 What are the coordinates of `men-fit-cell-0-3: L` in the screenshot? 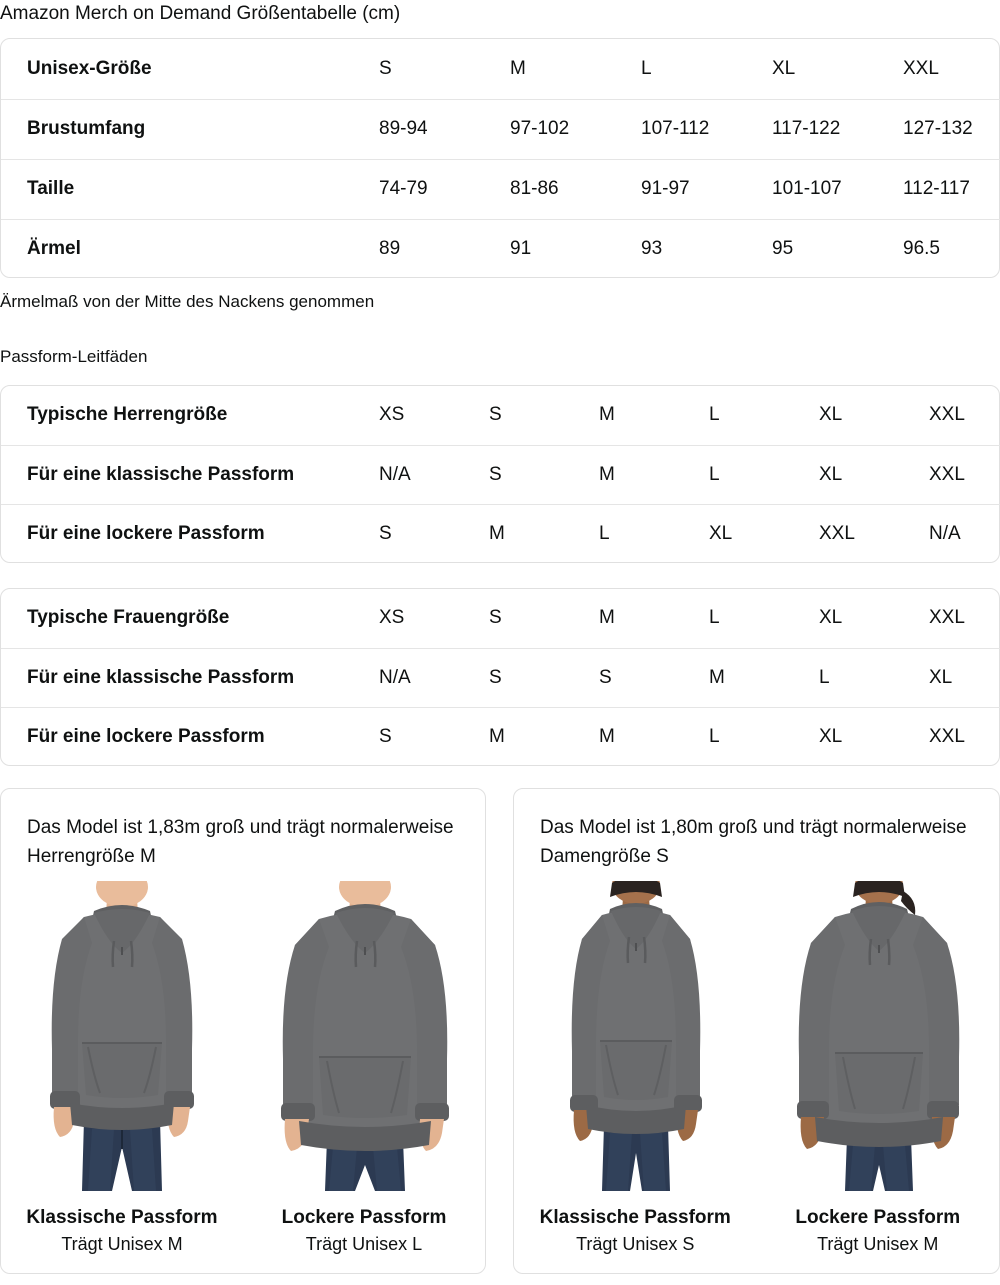 It's located at (764, 474).